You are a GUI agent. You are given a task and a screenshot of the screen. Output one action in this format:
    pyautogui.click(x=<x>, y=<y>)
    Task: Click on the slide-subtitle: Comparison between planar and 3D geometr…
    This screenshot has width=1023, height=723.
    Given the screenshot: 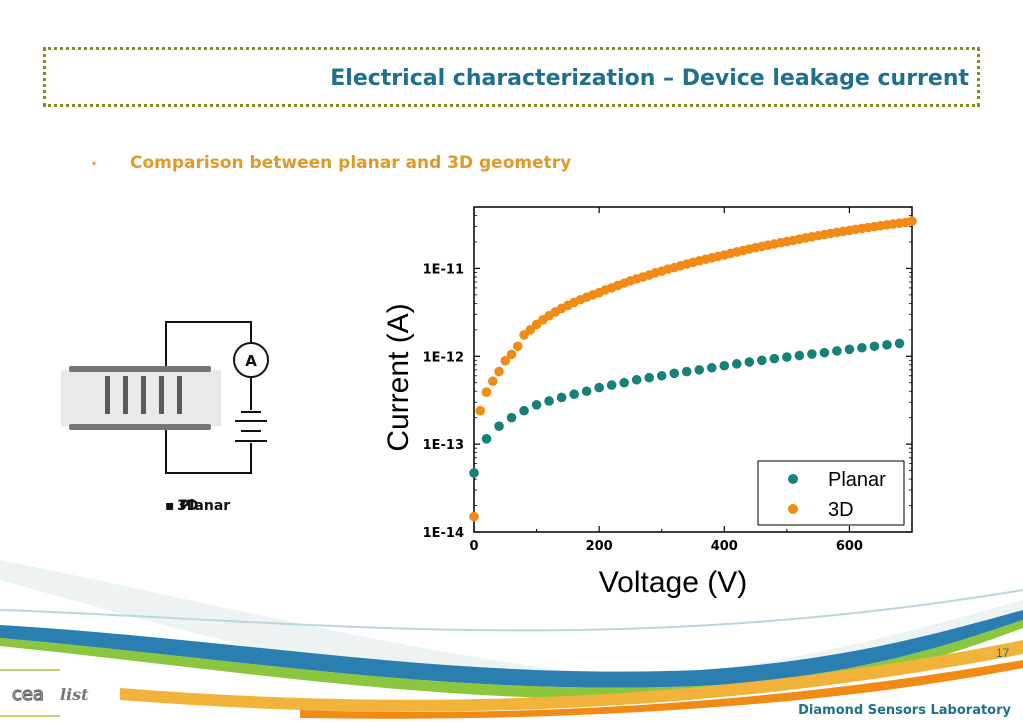 What is the action you would take?
    pyautogui.click(x=351, y=163)
    